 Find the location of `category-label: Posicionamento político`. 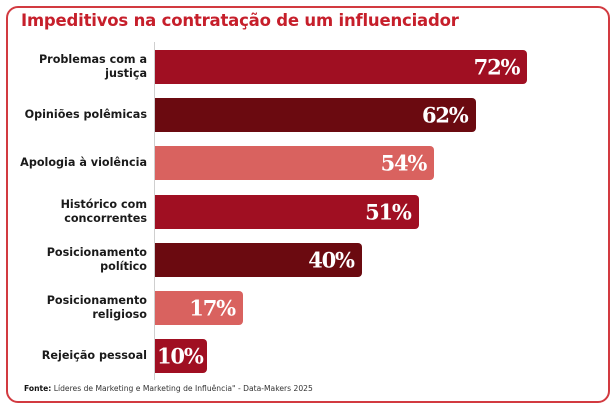

category-label: Posicionamento político is located at coordinates (96, 259).